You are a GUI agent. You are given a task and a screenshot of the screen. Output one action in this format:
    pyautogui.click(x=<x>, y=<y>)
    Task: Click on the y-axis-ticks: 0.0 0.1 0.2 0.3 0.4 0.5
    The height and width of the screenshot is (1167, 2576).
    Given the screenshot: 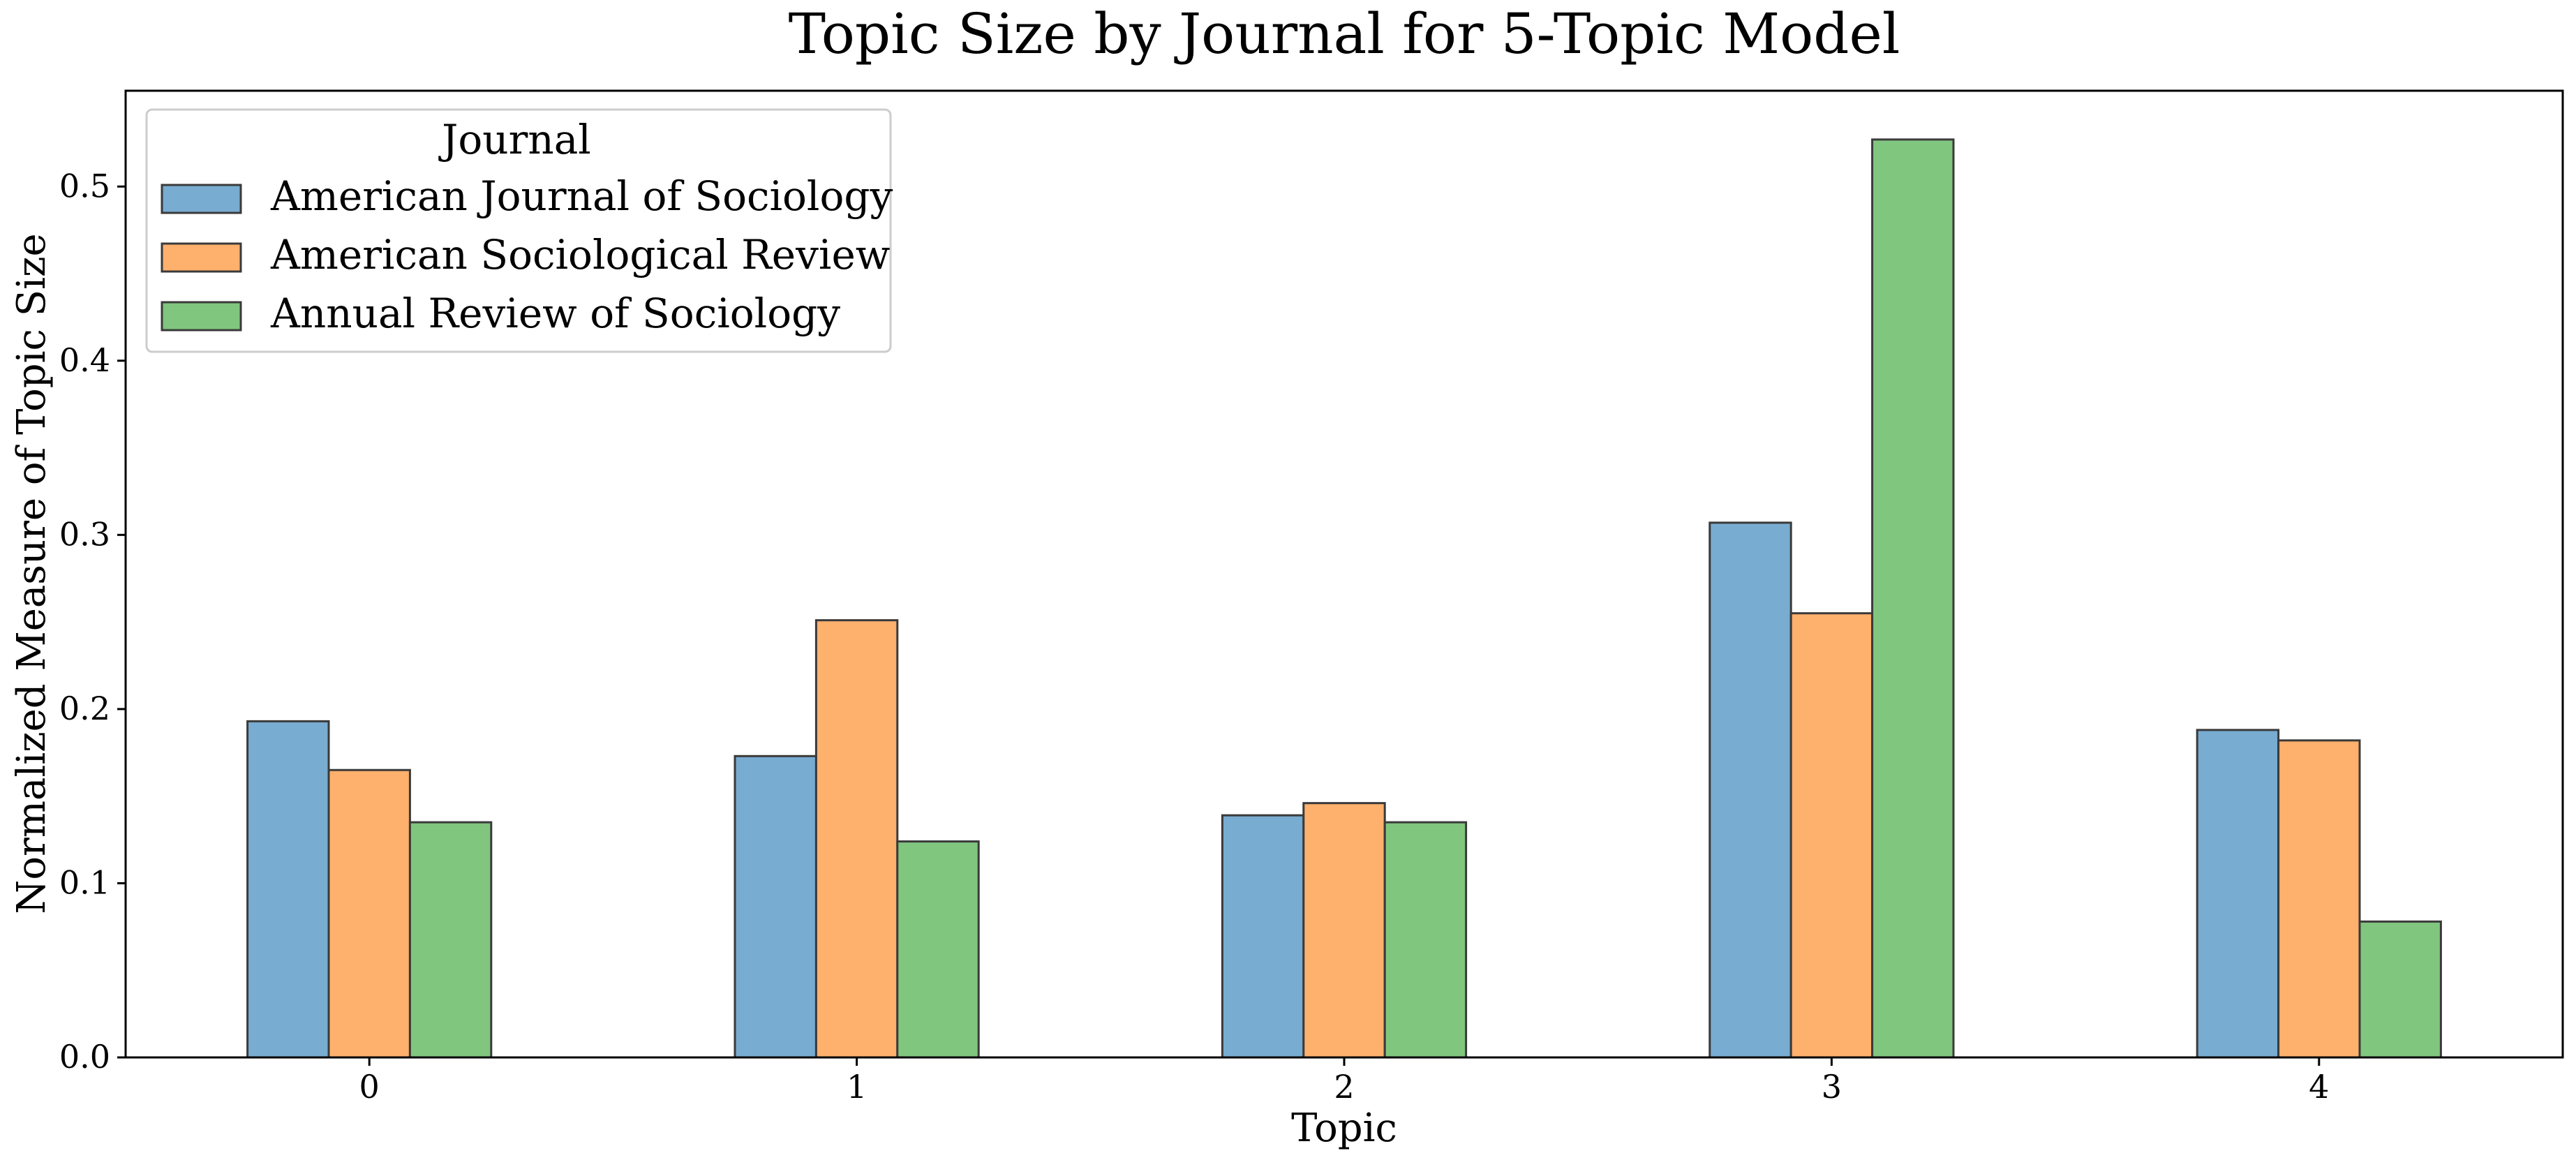 What is the action you would take?
    pyautogui.click(x=92, y=621)
    